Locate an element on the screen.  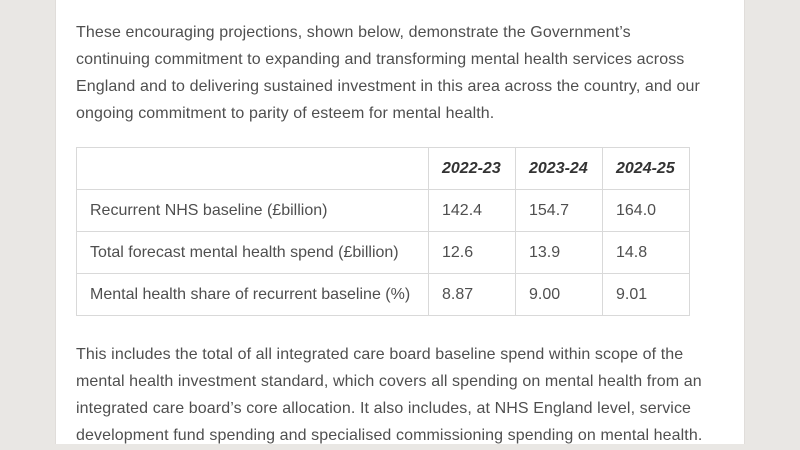
row-value: 164.0 is located at coordinates (646, 210).